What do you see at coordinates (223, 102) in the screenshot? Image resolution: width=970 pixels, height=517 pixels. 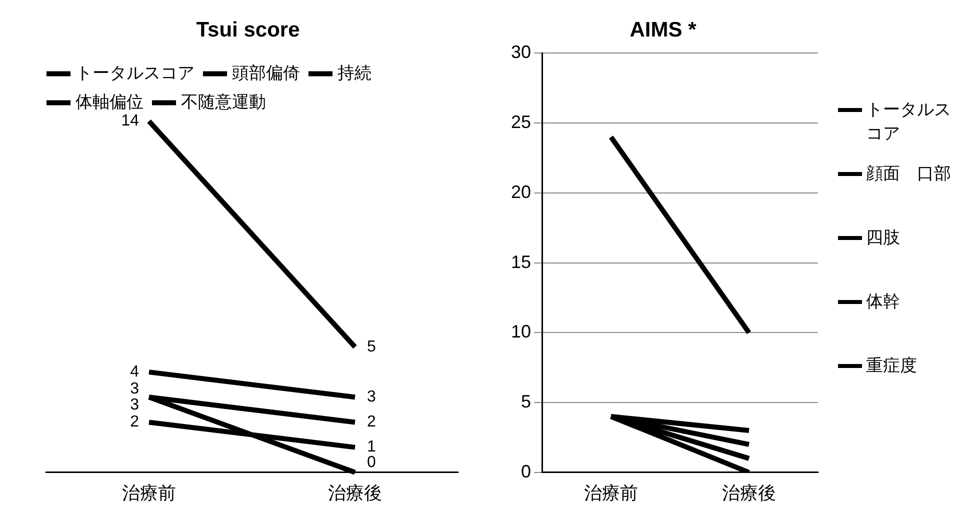 I see `legend-label: 不随意運動` at bounding box center [223, 102].